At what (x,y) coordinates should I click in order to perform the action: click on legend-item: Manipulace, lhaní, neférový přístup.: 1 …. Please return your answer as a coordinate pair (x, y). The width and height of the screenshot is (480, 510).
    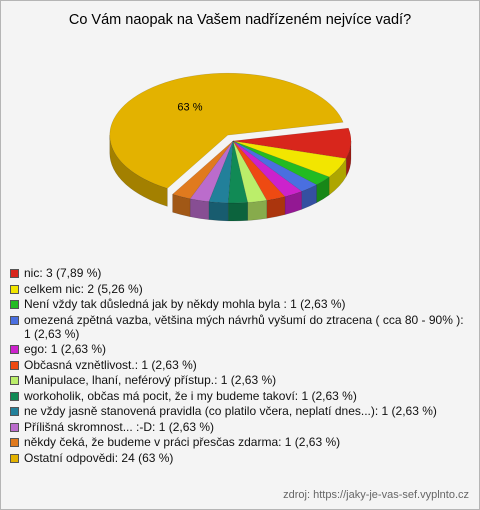
    Looking at the image, I should click on (241, 380).